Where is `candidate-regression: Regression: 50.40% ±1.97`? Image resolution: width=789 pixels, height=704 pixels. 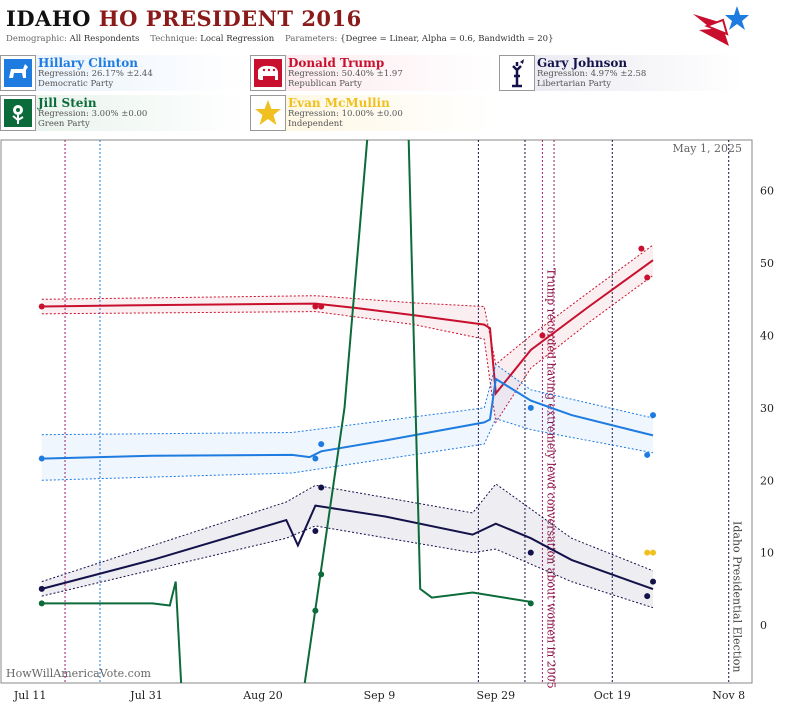 candidate-regression: Regression: 50.40% ±1.97 is located at coordinates (345, 74).